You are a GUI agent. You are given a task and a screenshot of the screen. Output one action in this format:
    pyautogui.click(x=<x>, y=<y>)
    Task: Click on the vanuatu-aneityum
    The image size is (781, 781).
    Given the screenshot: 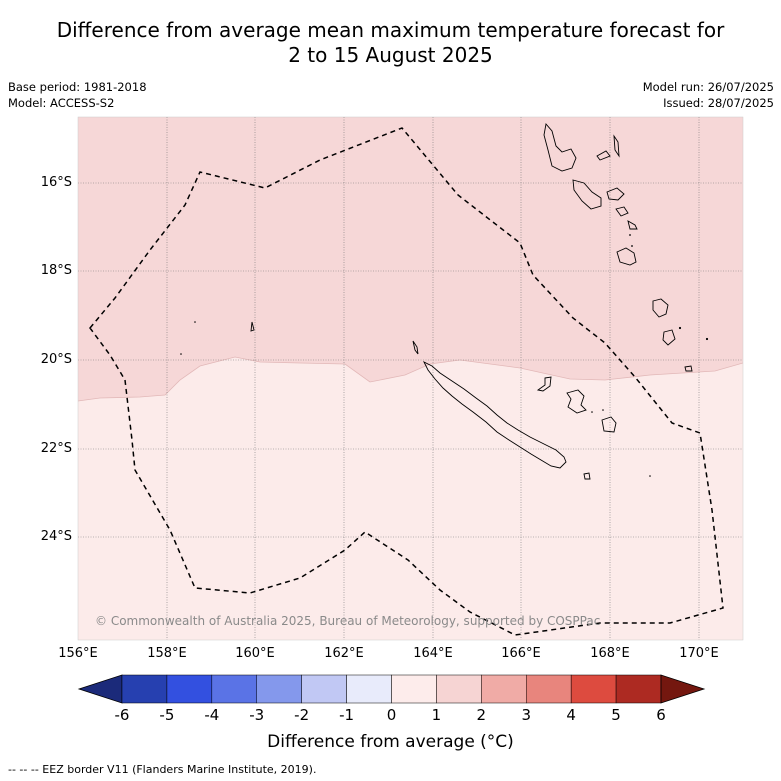 What is the action you would take?
    pyautogui.click(x=669, y=337)
    